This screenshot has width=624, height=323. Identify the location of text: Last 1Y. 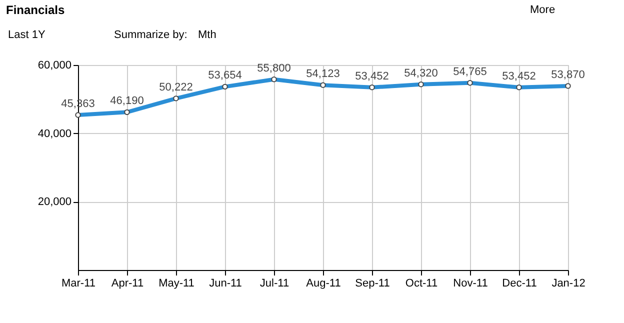
(27, 35).